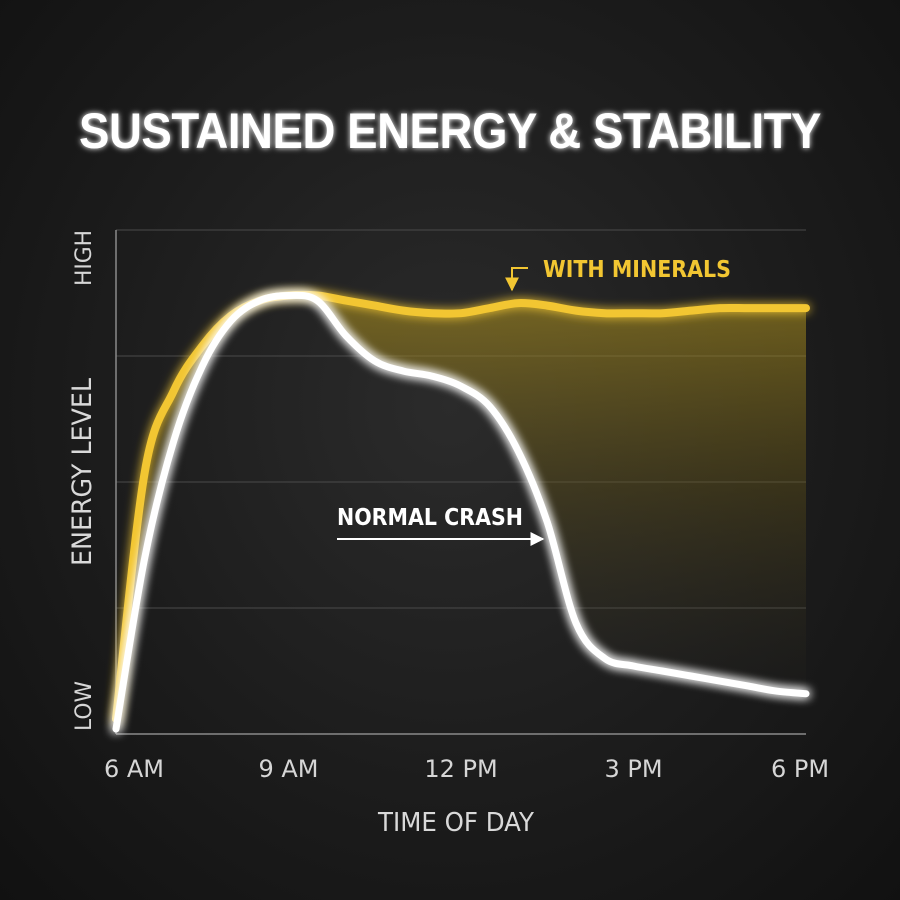  Describe the element at coordinates (430, 518) in the screenshot. I see `annotation-label-normal-crash: NORMAL CRASH` at that location.